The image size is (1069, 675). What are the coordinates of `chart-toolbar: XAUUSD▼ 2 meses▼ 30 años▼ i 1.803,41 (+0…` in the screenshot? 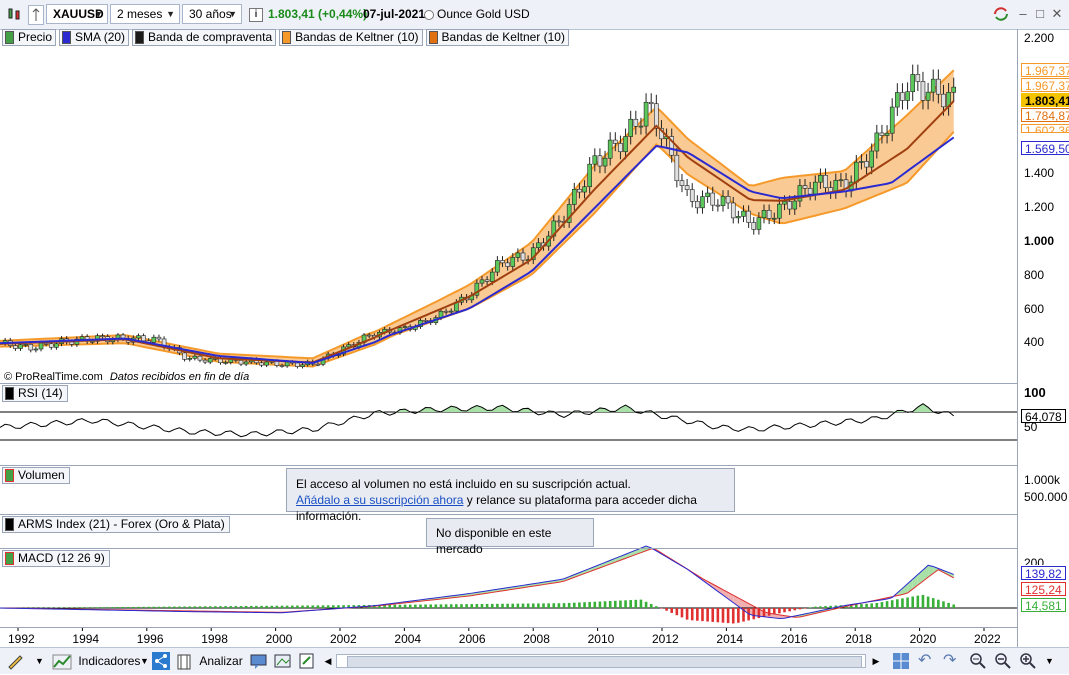 It's located at (534, 15).